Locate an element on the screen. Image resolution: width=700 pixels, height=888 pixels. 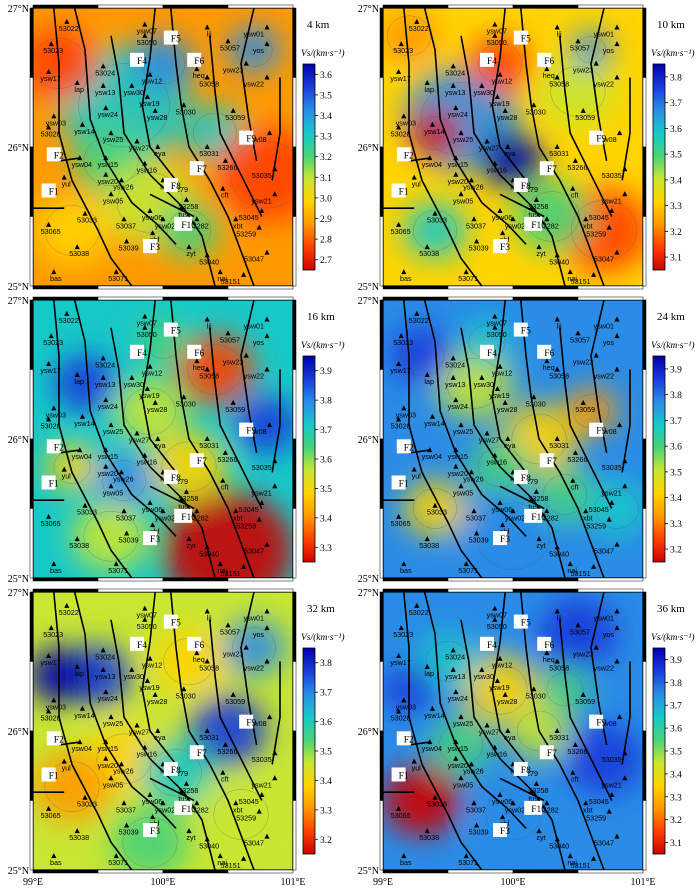
svg-text: 27°N is located at coordinates (368, 301).